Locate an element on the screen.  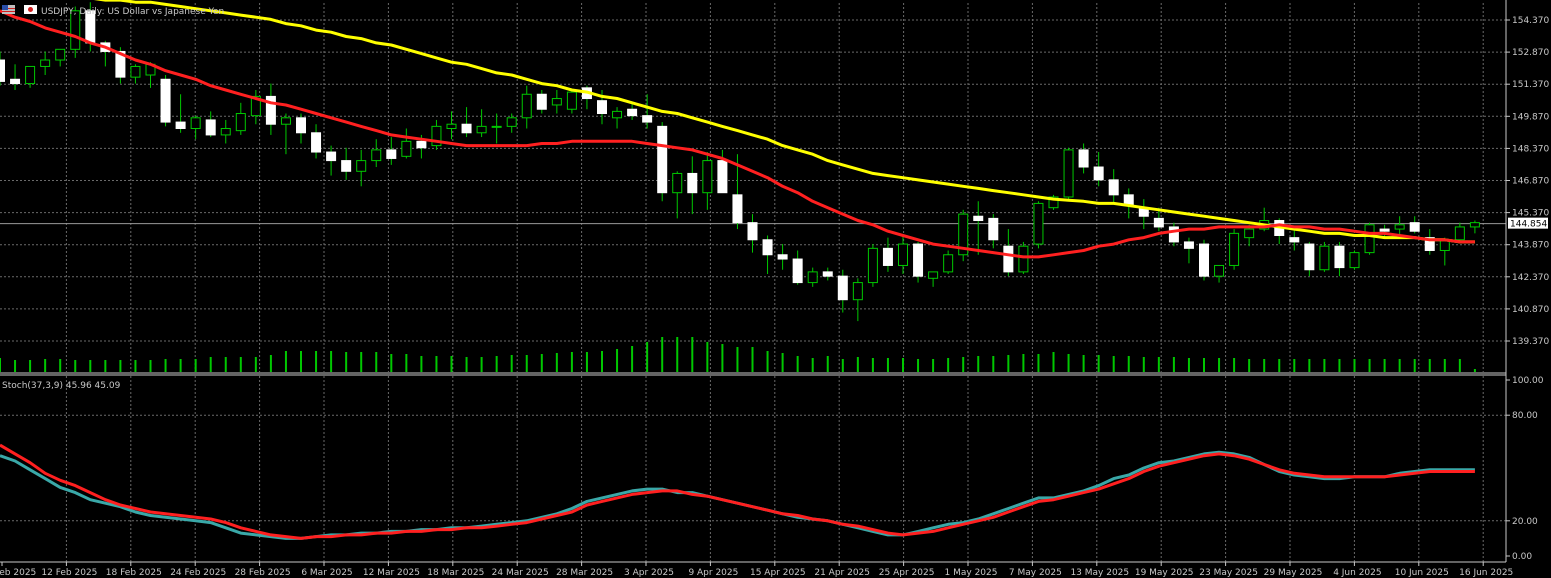
date-tick-label: 18 Mar 2025 is located at coordinates (455, 573).